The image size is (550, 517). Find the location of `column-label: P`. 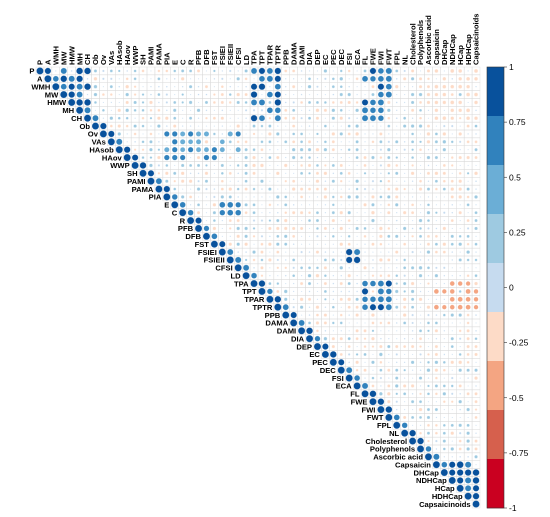

column-label: P is located at coordinates (40, 62).